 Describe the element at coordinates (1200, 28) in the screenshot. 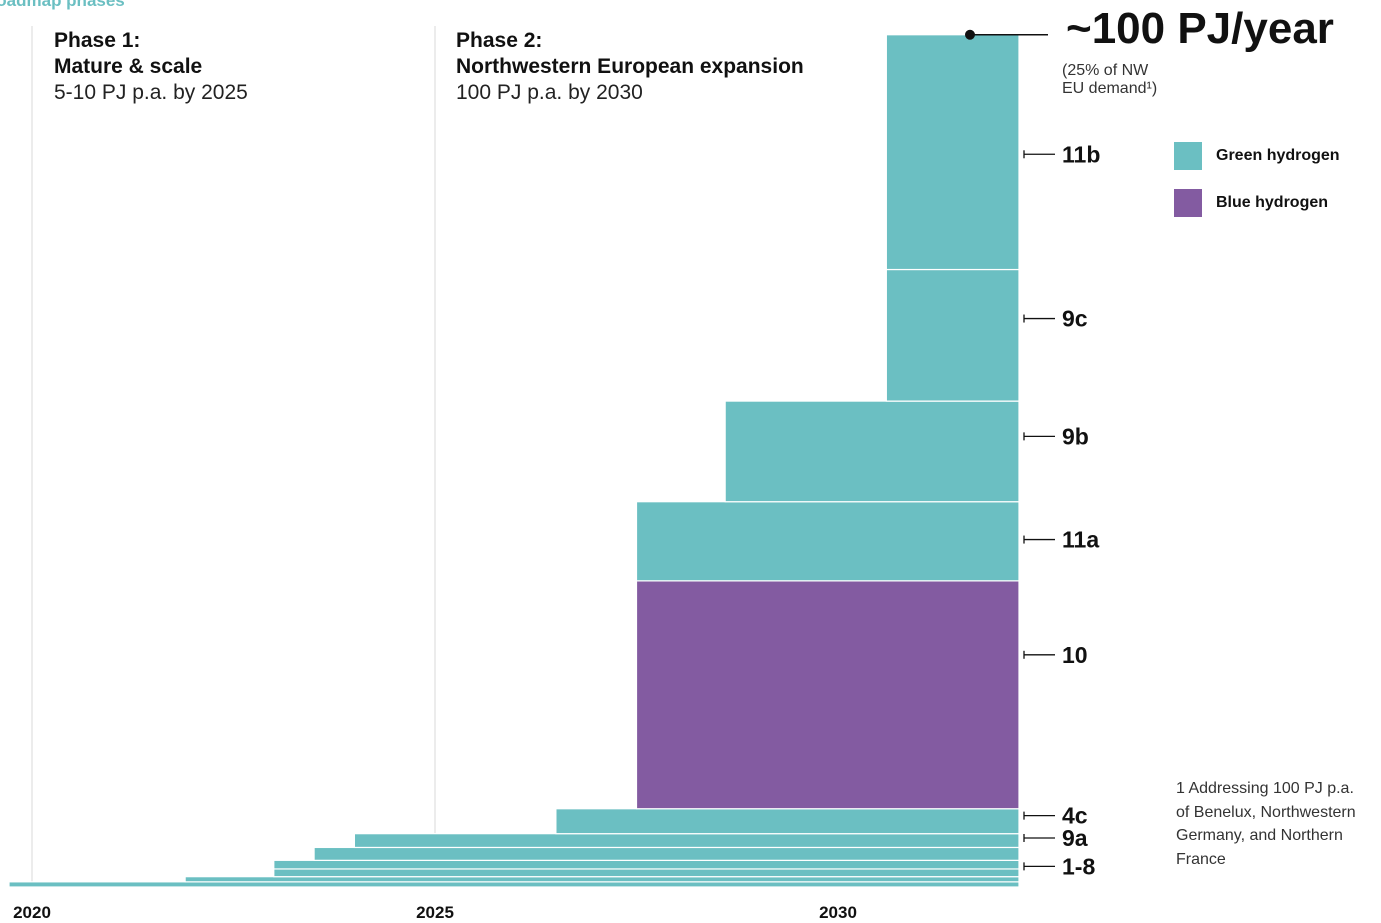

I see `total-capacity-label: ~100 PJ/year` at that location.